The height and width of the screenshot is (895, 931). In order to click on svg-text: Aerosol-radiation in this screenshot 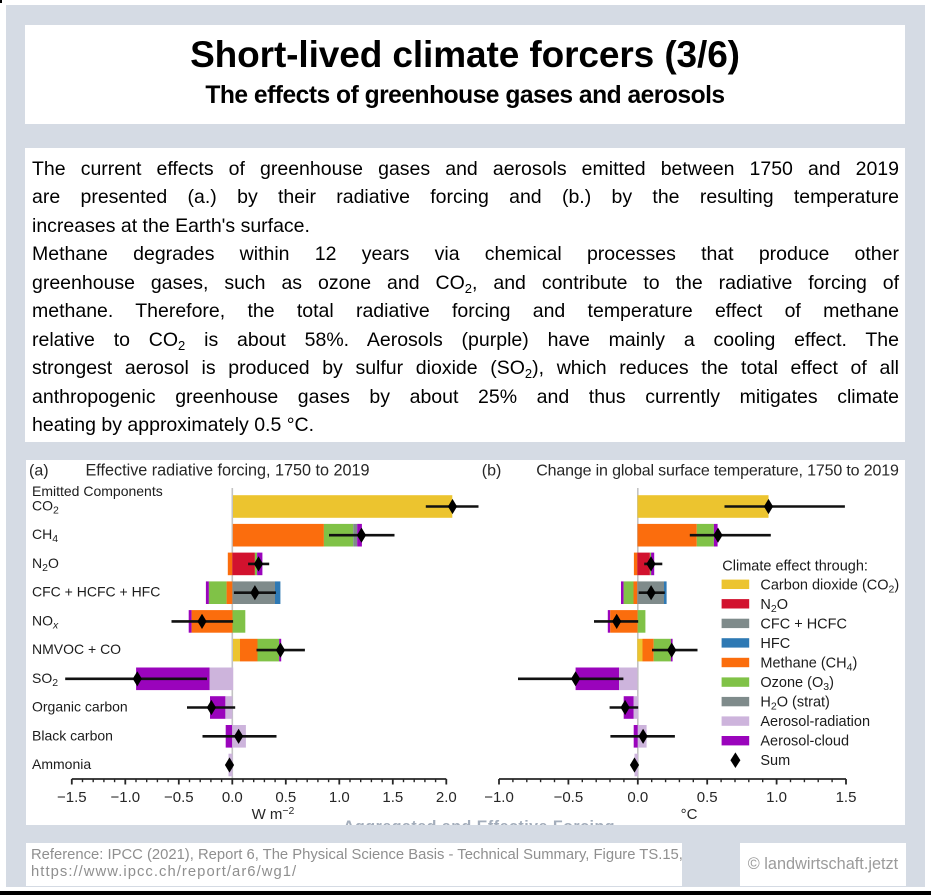, I will do `click(815, 722)`.